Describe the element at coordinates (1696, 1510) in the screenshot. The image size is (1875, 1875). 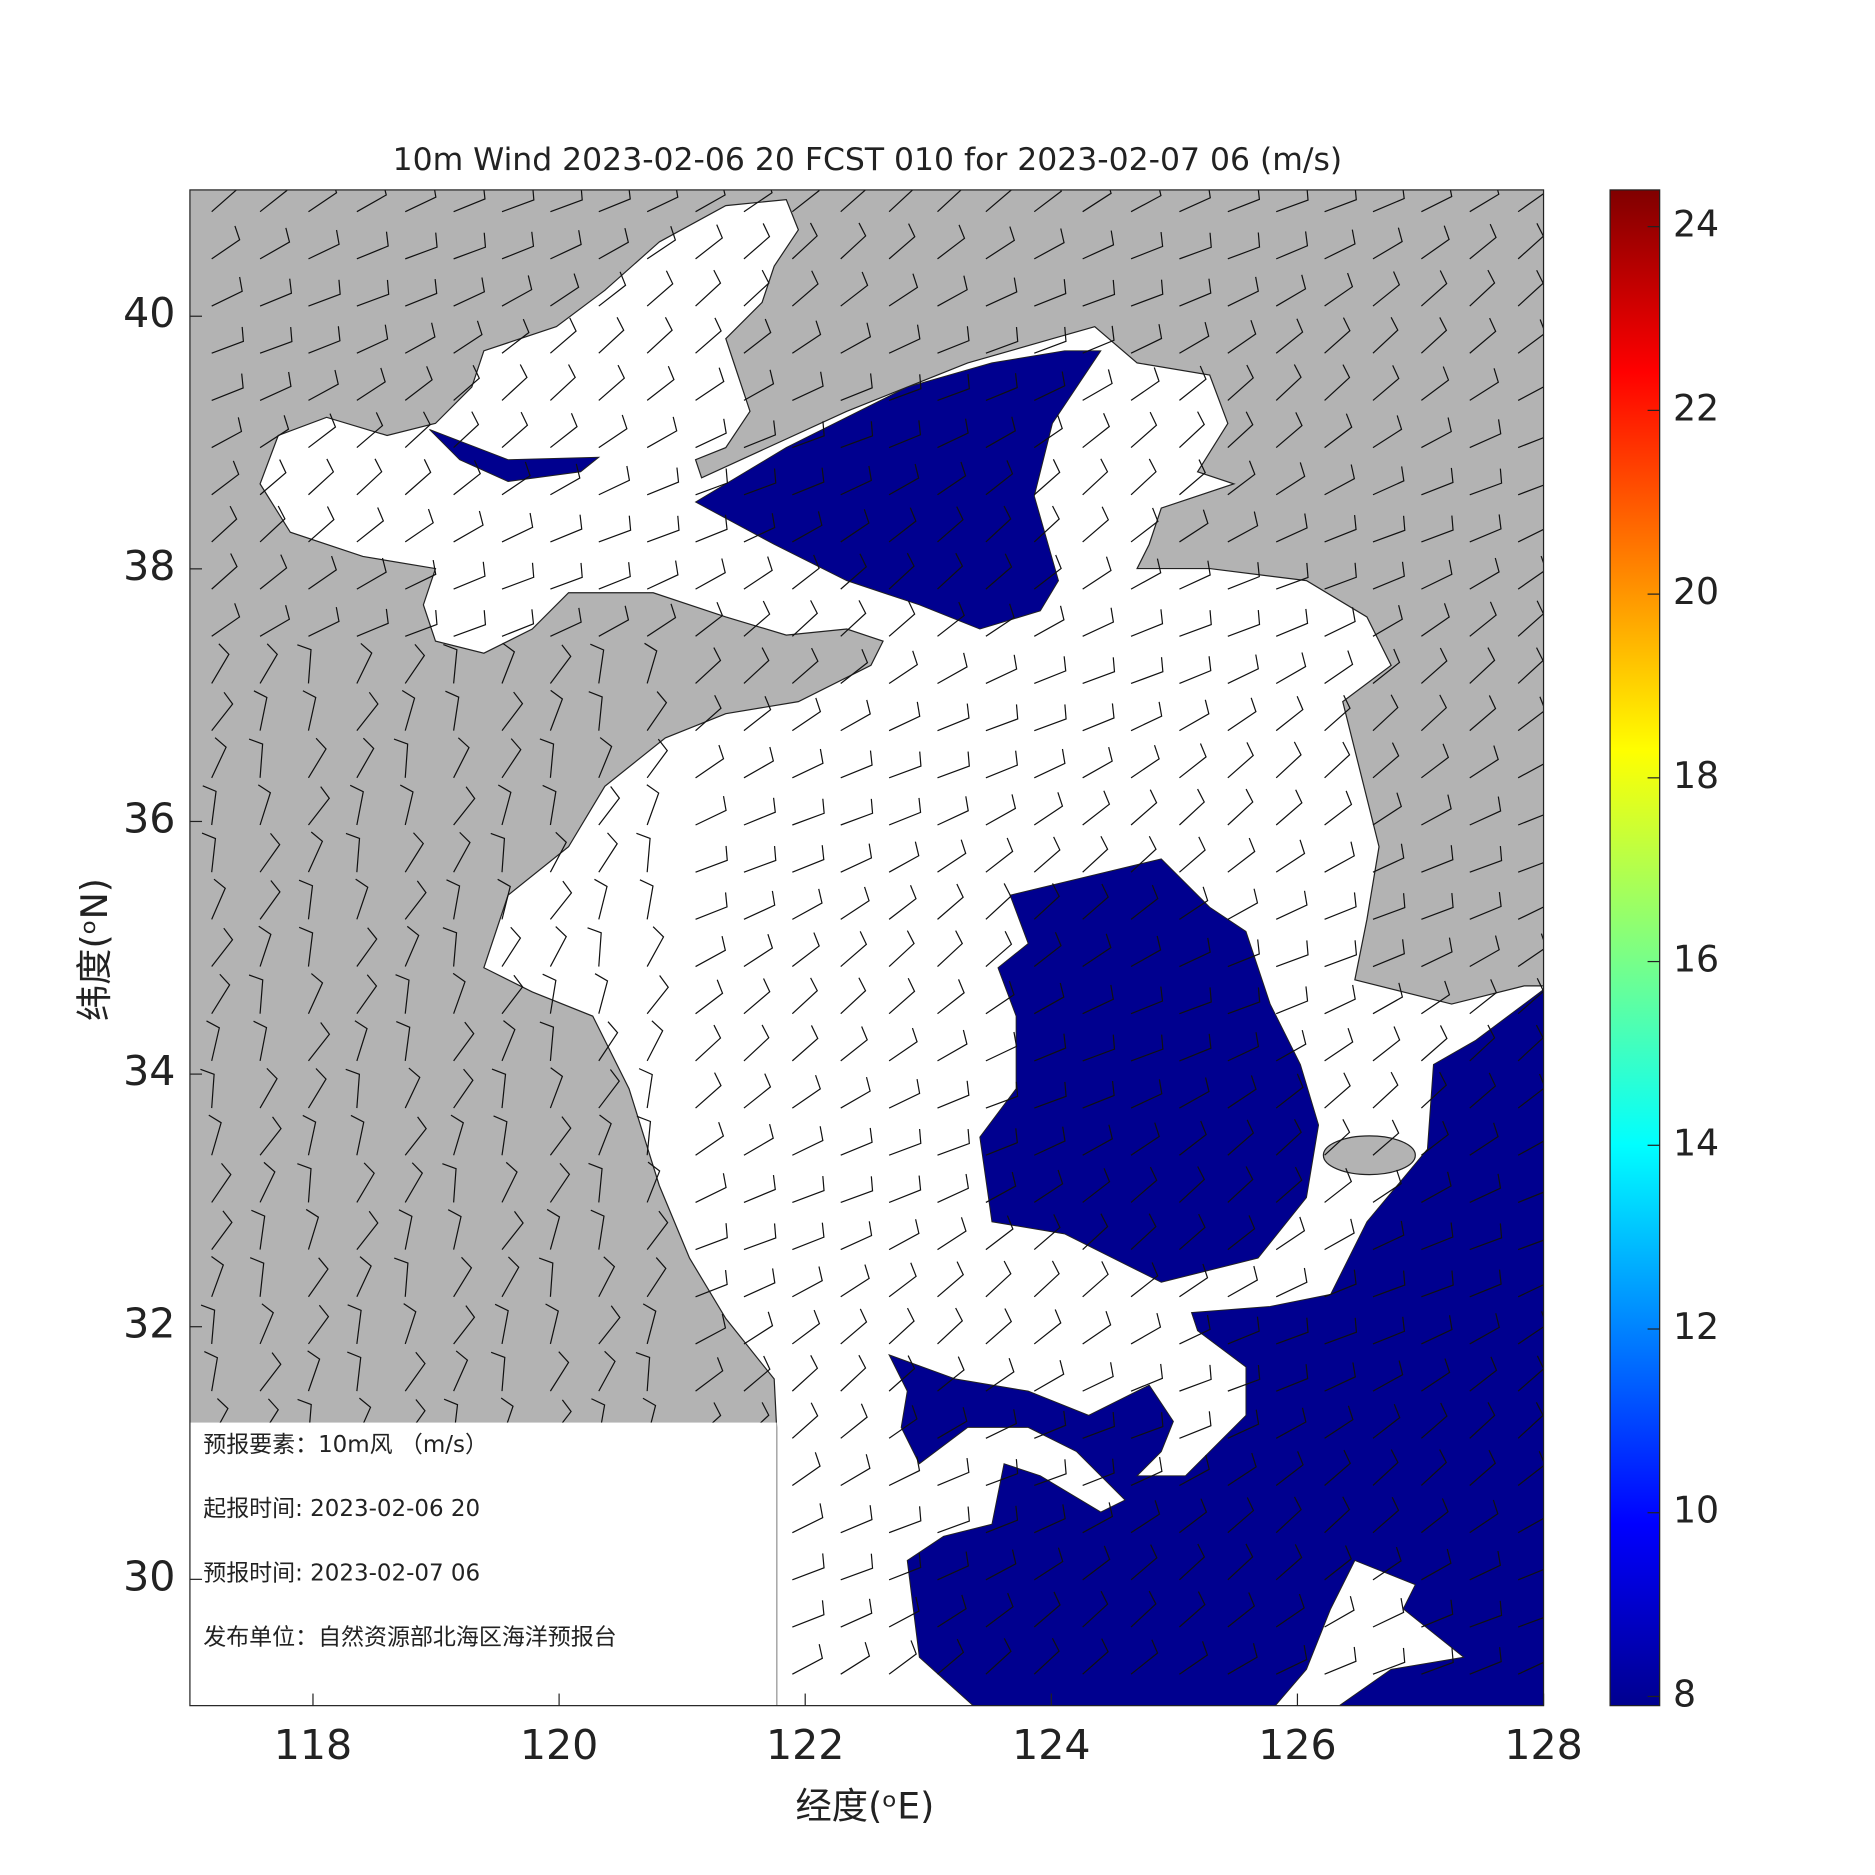
I see `colorbar-tick-label: 10` at that location.